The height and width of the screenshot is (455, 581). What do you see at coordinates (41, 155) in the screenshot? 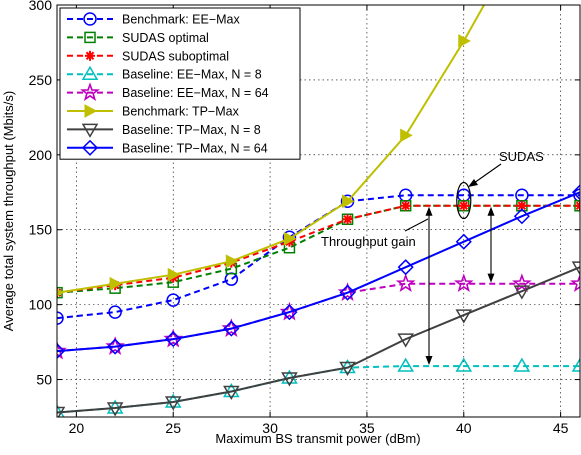
I see `y-tick-label: 200` at bounding box center [41, 155].